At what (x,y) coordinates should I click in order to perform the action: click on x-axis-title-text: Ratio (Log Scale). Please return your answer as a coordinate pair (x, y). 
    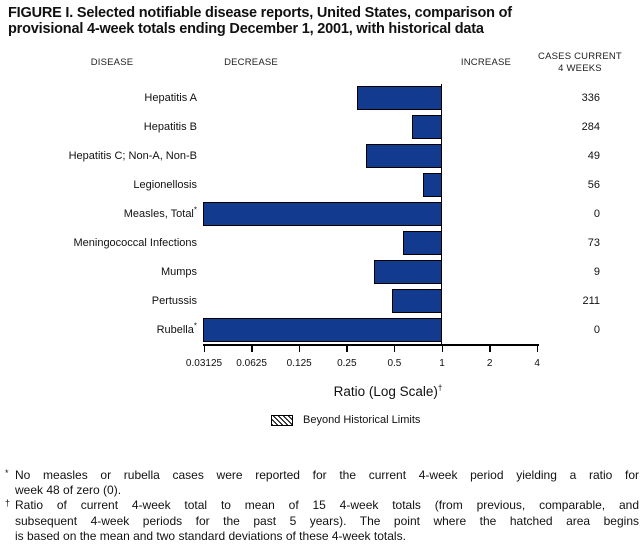
    Looking at the image, I should click on (385, 391).